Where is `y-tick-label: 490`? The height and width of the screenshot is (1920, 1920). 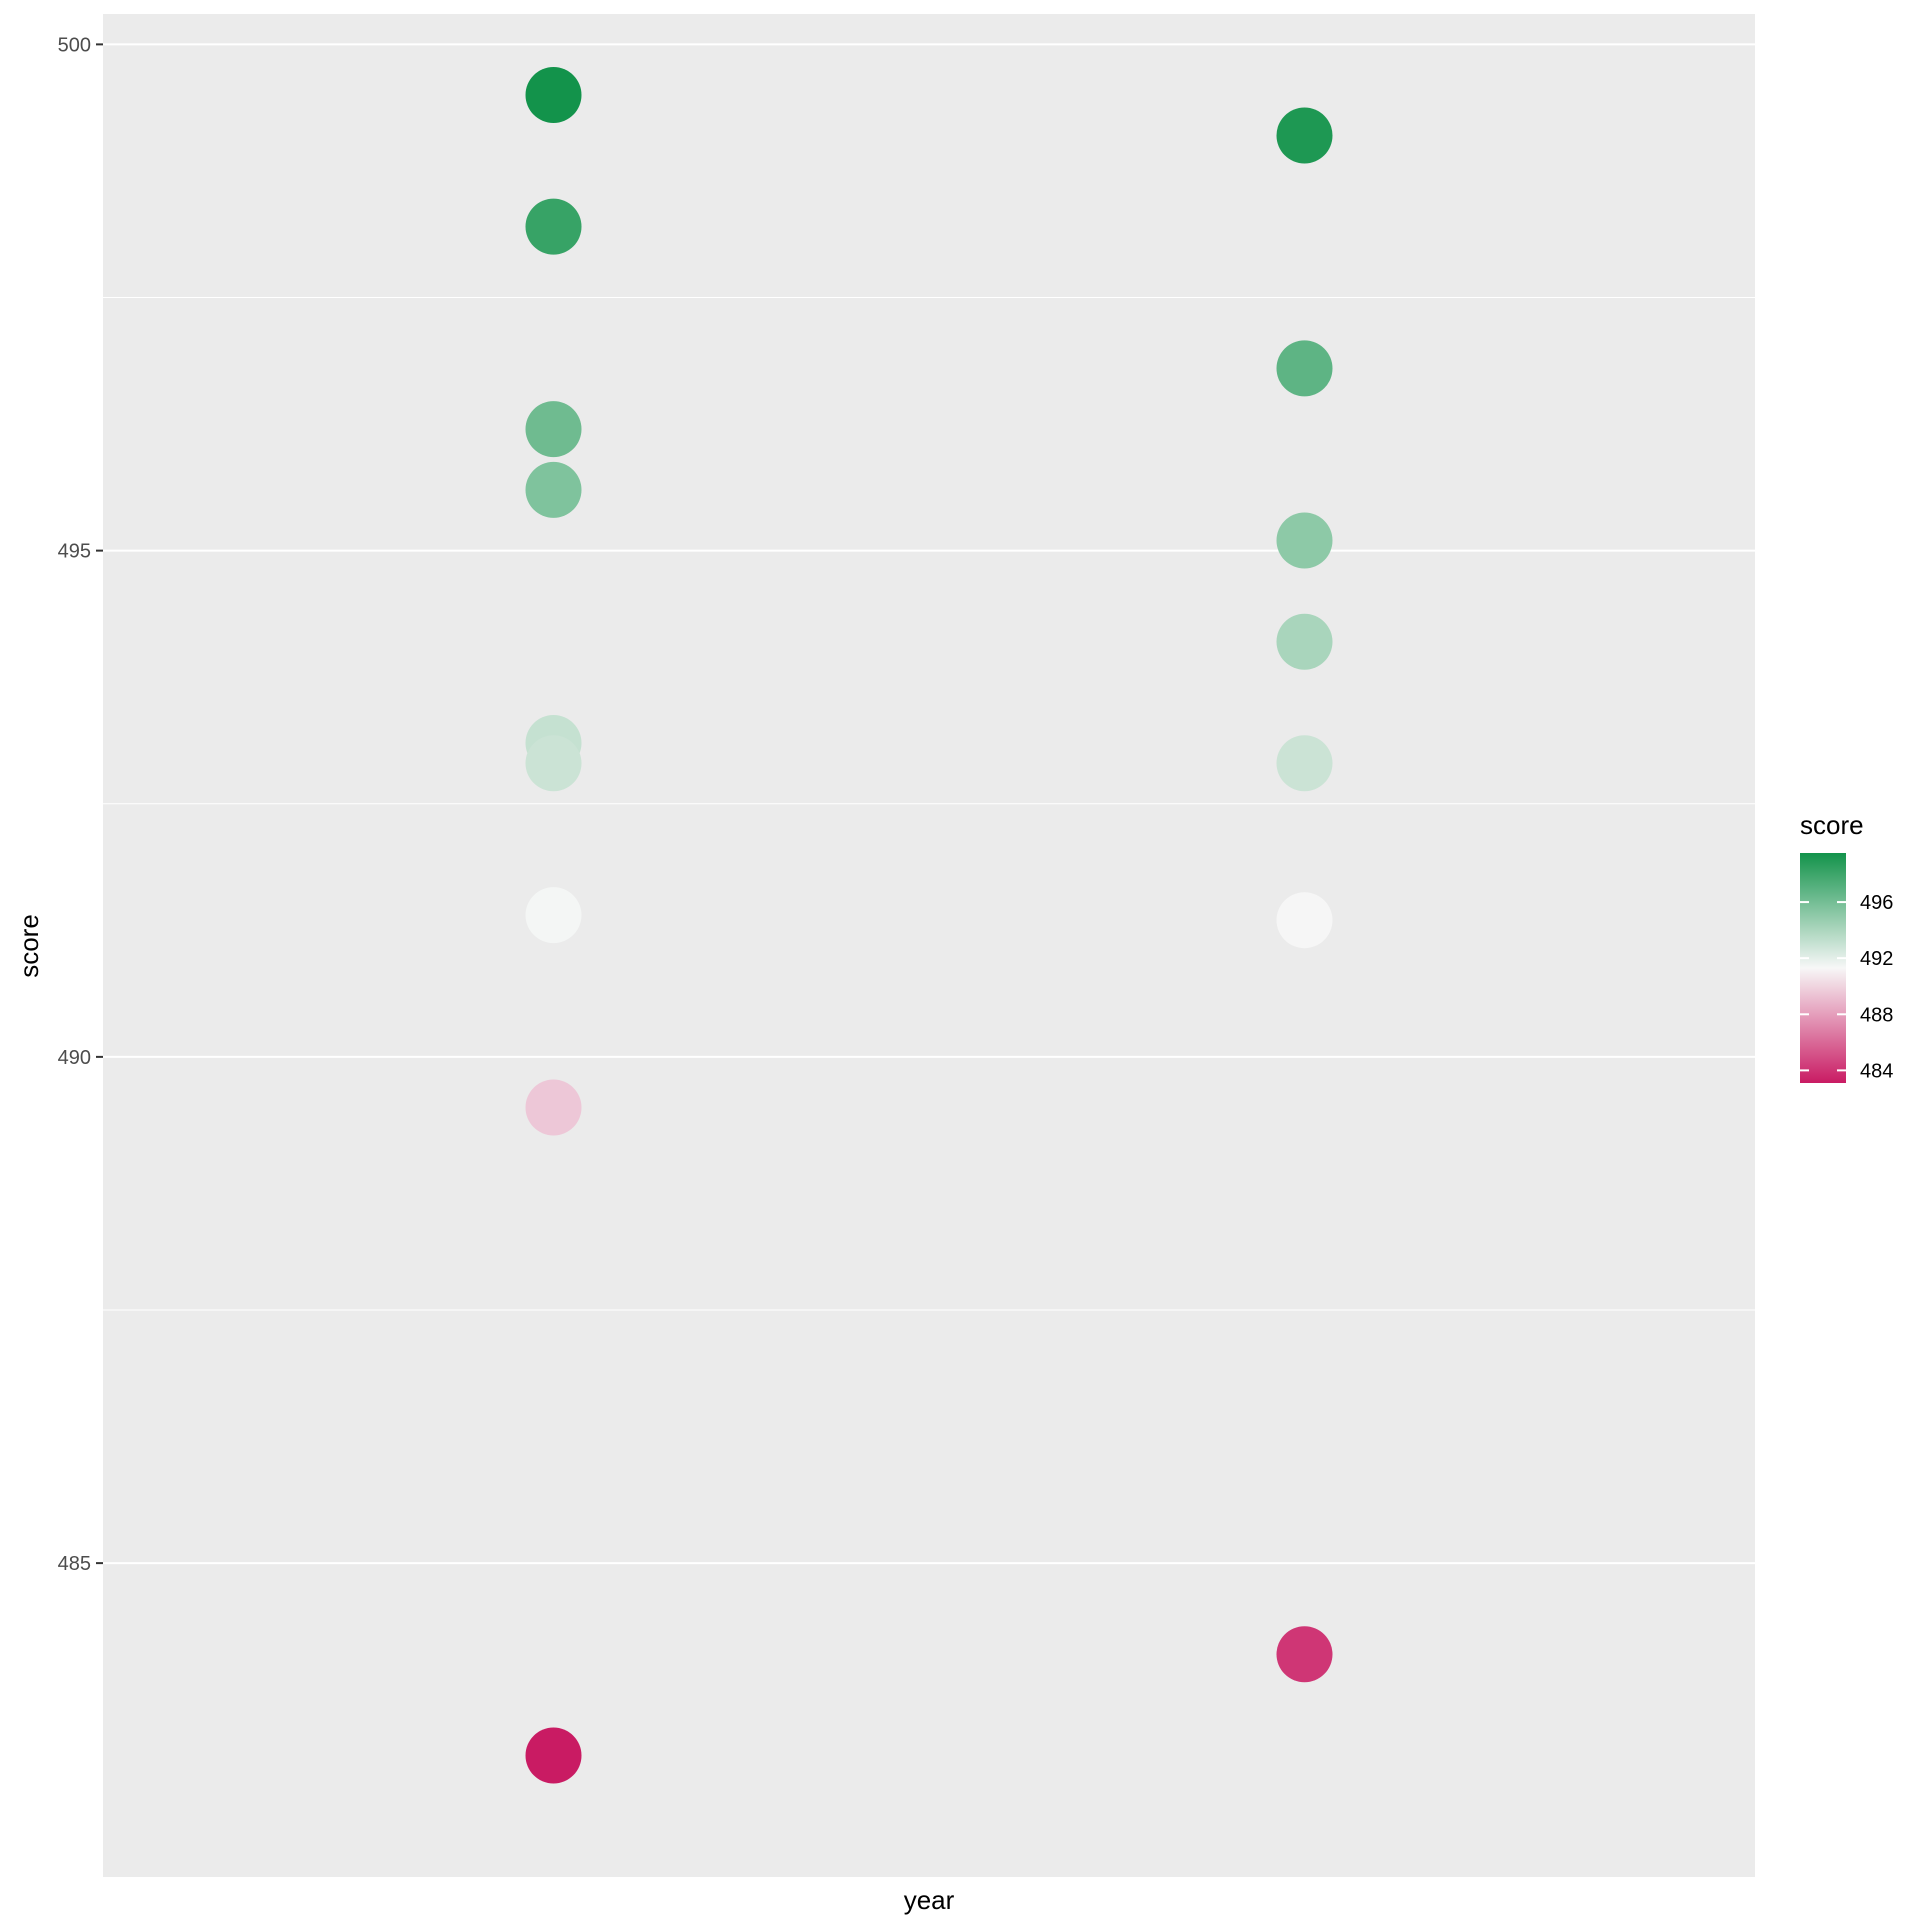 y-tick-label: 490 is located at coordinates (74, 1058).